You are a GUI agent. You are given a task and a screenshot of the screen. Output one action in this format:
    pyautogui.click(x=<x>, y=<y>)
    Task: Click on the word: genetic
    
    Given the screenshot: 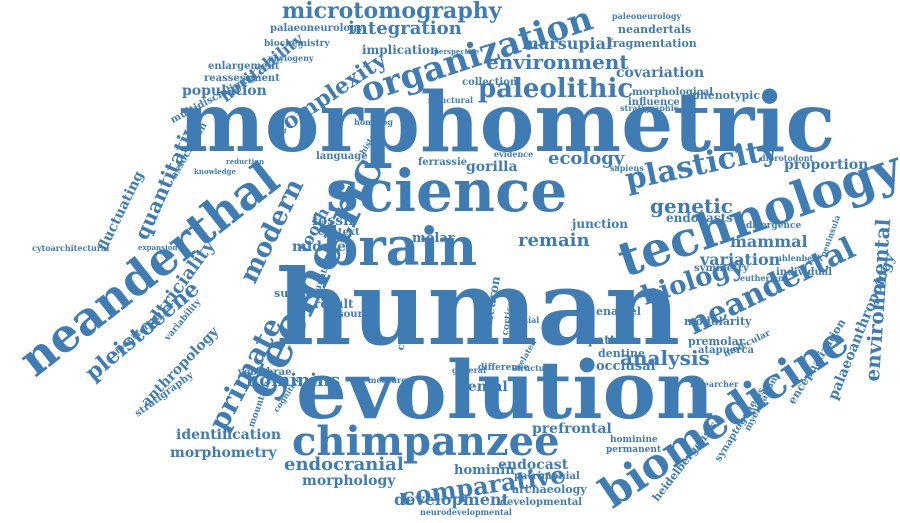 What is the action you would take?
    pyautogui.click(x=691, y=206)
    